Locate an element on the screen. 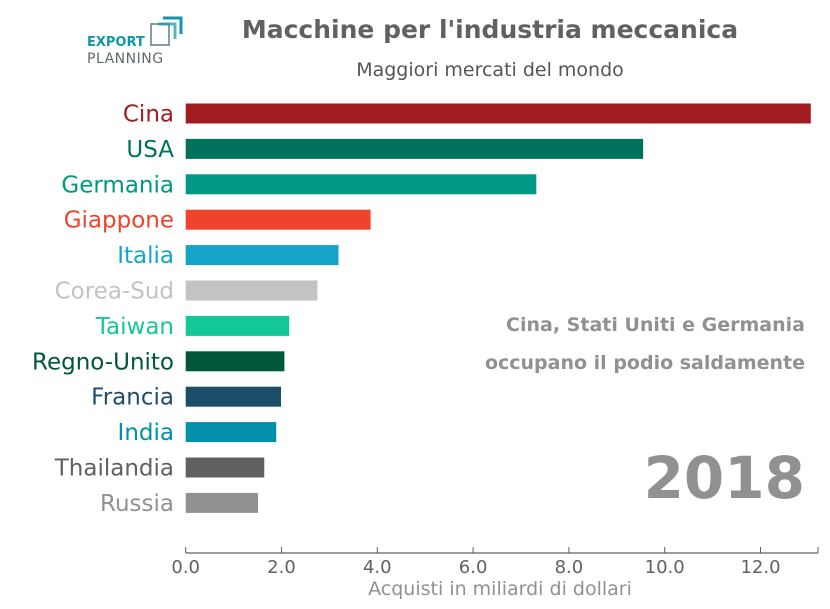 The image size is (830, 609). x-tick-label: 2.0 is located at coordinates (281, 567).